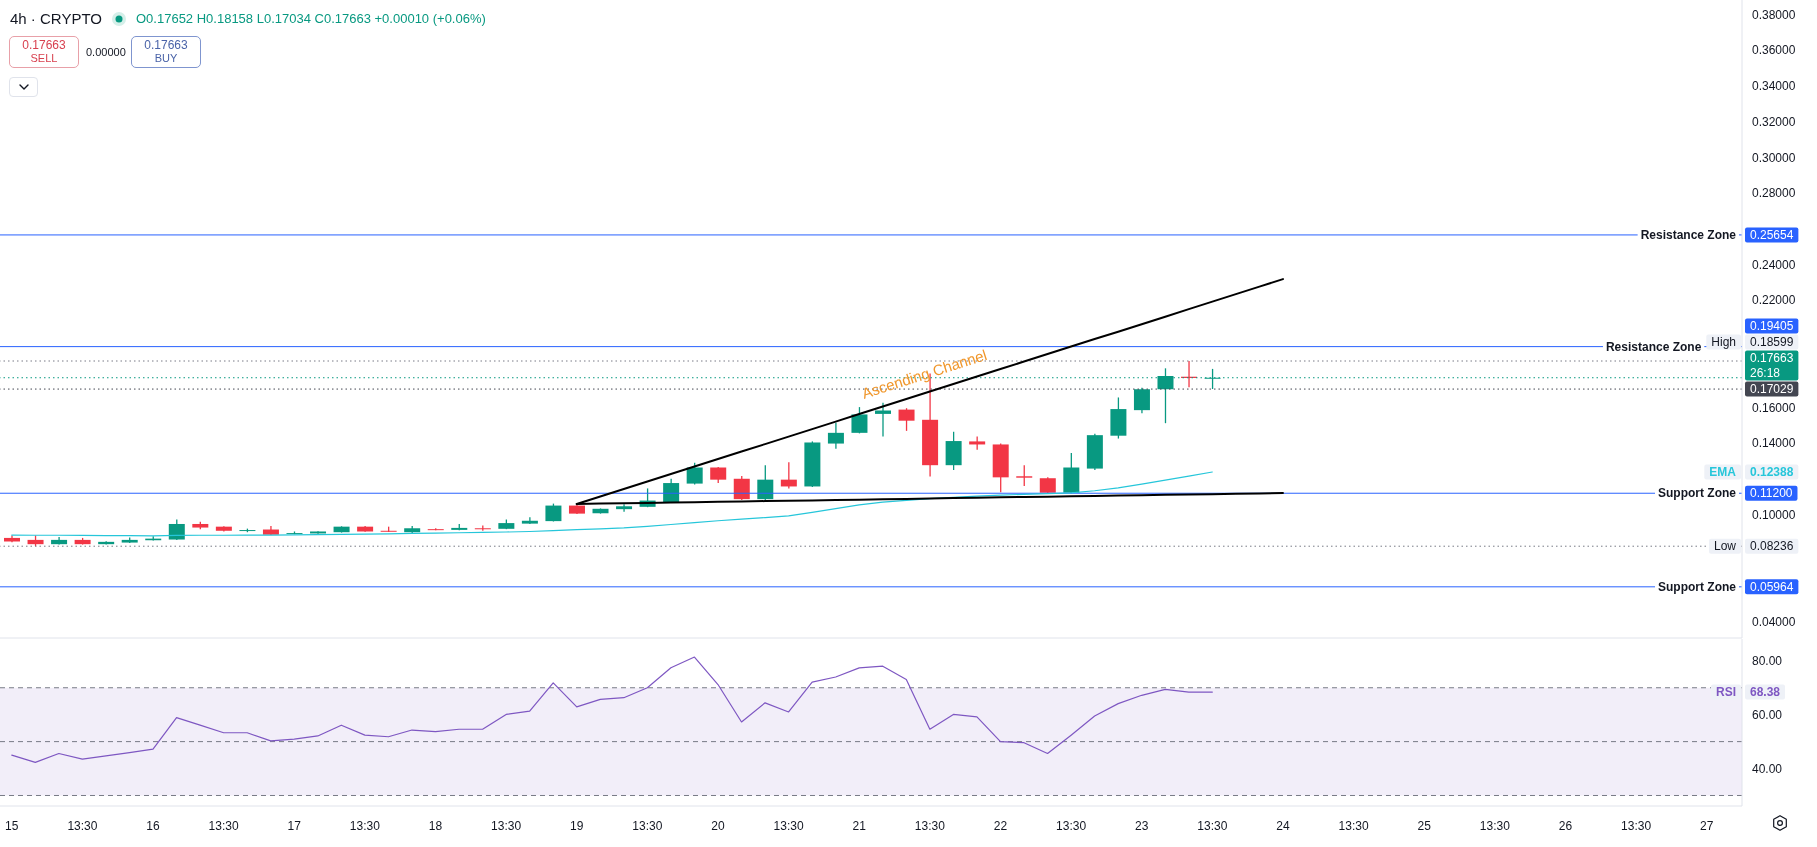  What do you see at coordinates (1424, 825) in the screenshot?
I see `x-tick-label: 25` at bounding box center [1424, 825].